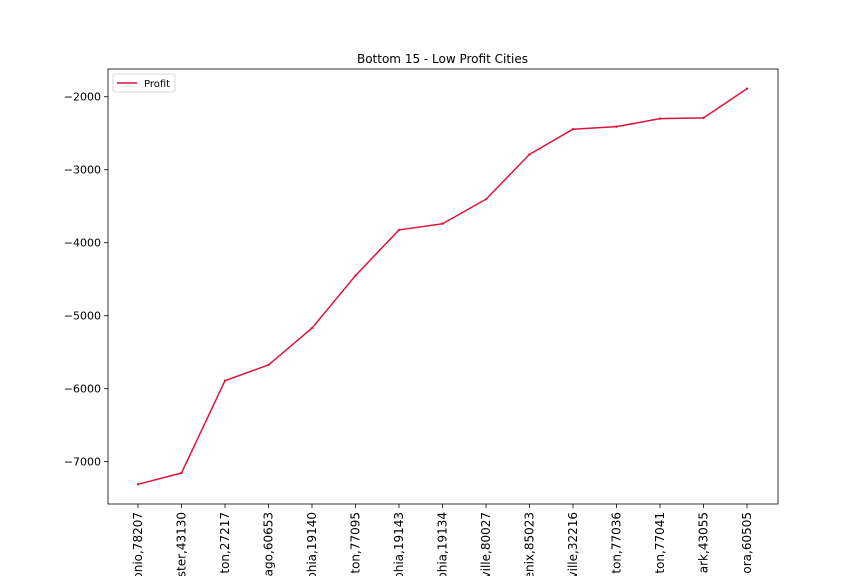 Image resolution: width=864 pixels, height=581 pixels. Describe the element at coordinates (356, 543) in the screenshot. I see `x-tick-label: ton,77095` at that location.